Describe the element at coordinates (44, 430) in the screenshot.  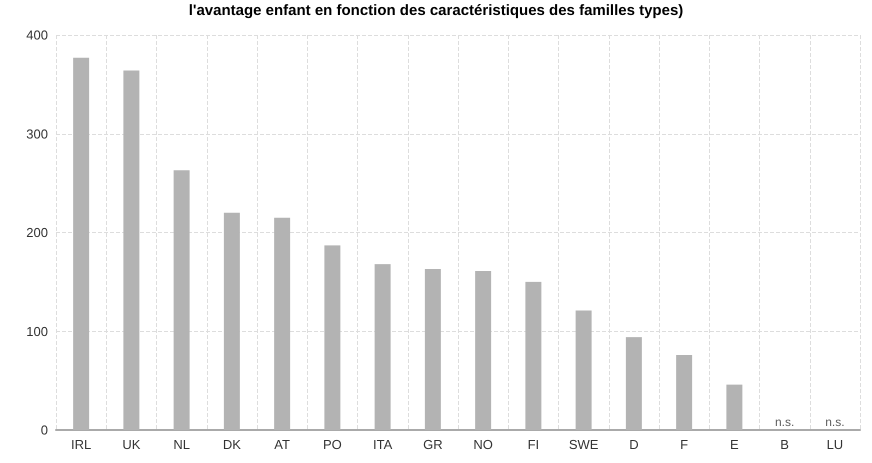
I see `y-tick-label: 0` at that location.